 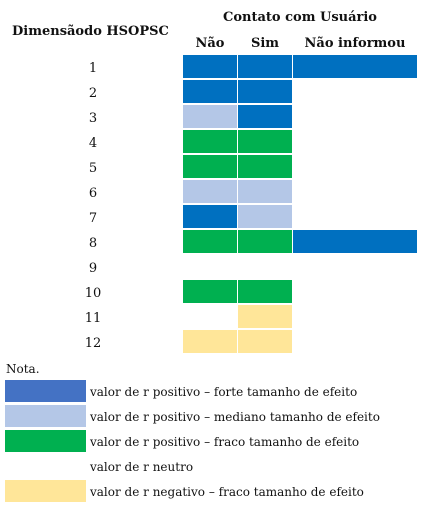 I want to click on cell-r2-c2, so click(x=265, y=91).